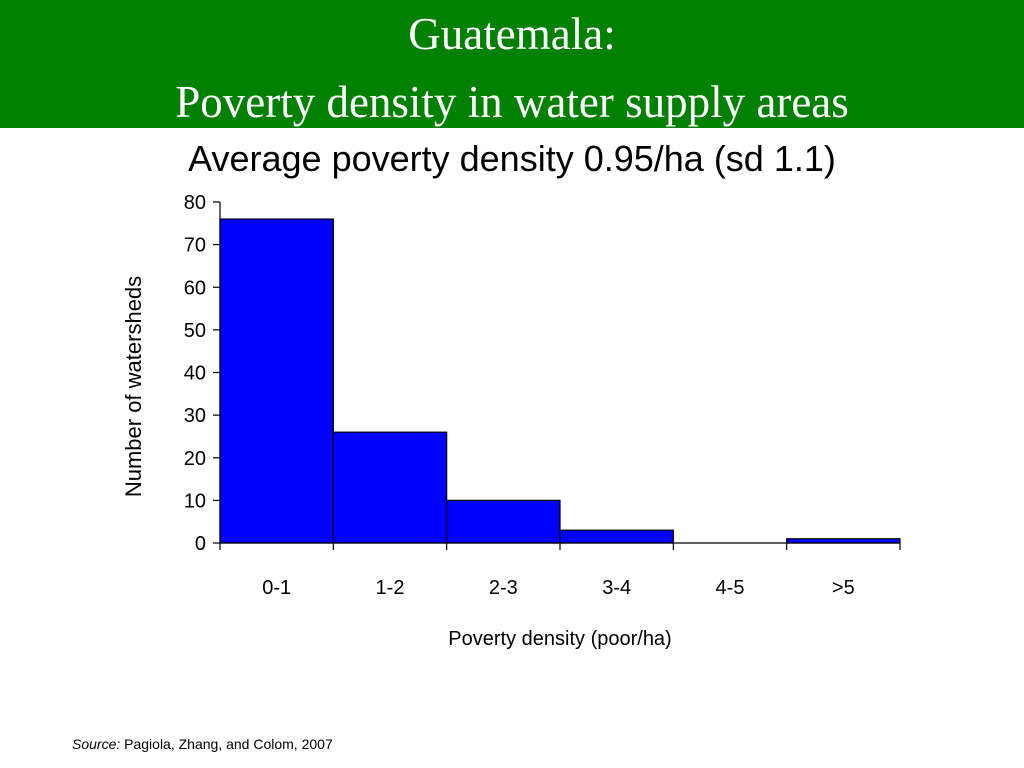  What do you see at coordinates (195, 374) in the screenshot?
I see `y-tick-label: 40` at bounding box center [195, 374].